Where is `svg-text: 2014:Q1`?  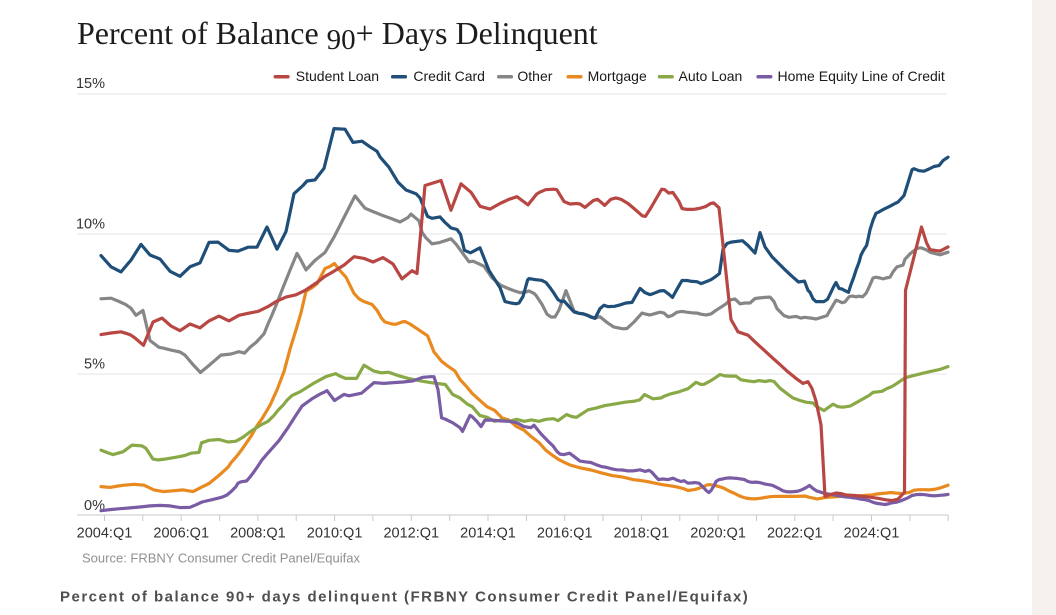
svg-text: 2014:Q1 is located at coordinates (488, 534).